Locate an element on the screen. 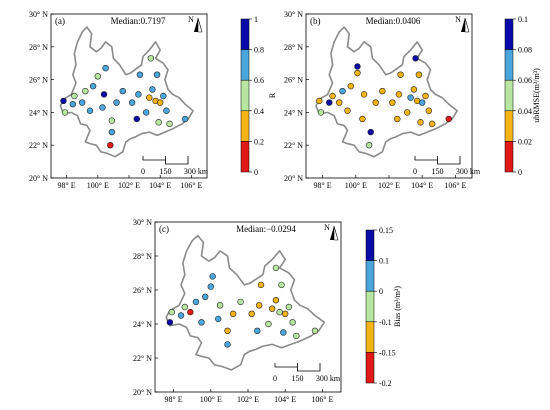  lat-tick-label: 26° N is located at coordinates (142, 290).